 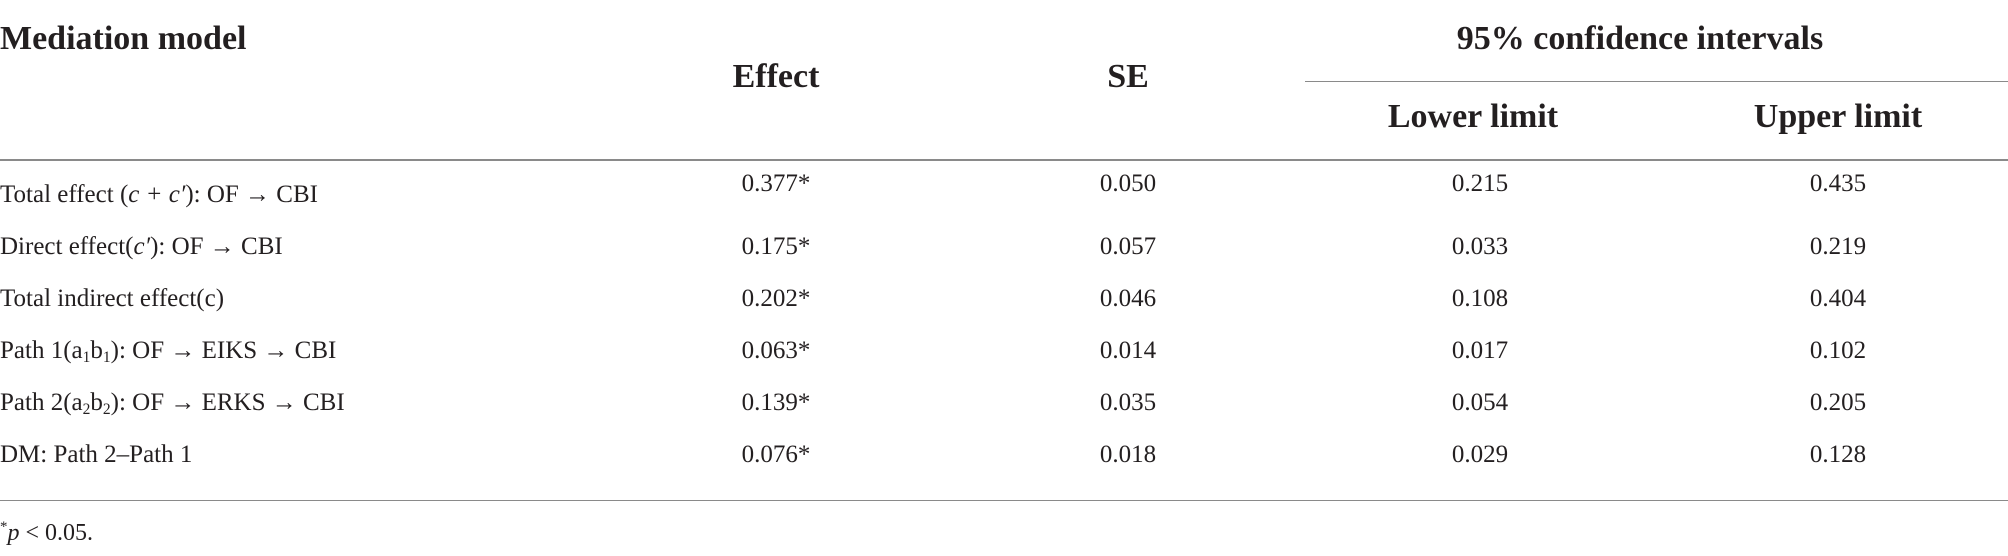 What do you see at coordinates (168, 351) in the screenshot?
I see `row-label: Path 1(a1b1): OF → EIKS → CBI` at bounding box center [168, 351].